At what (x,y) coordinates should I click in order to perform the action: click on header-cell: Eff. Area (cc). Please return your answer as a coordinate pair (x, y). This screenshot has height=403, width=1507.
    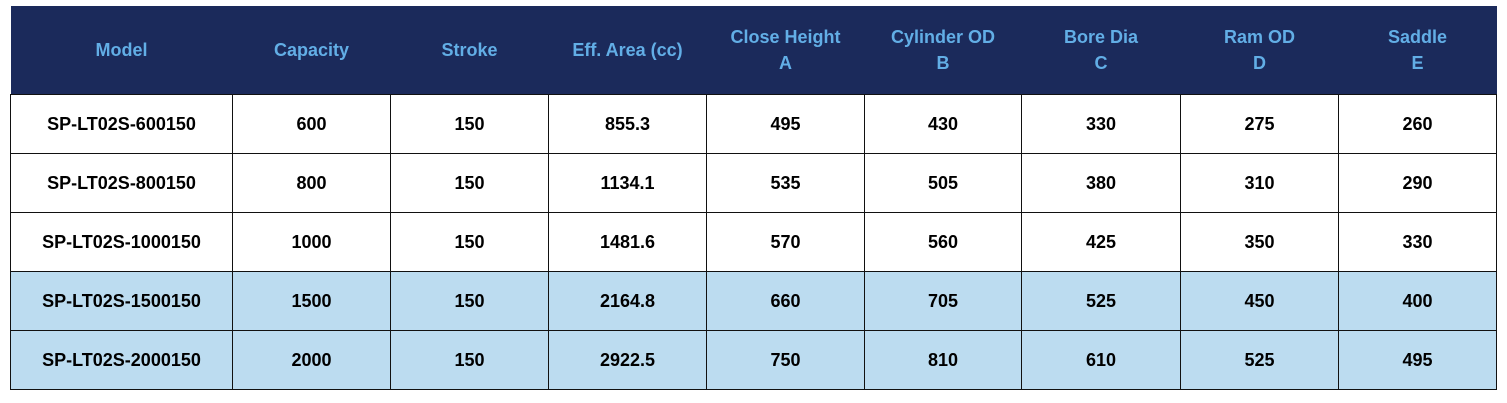
    Looking at the image, I should click on (627, 50).